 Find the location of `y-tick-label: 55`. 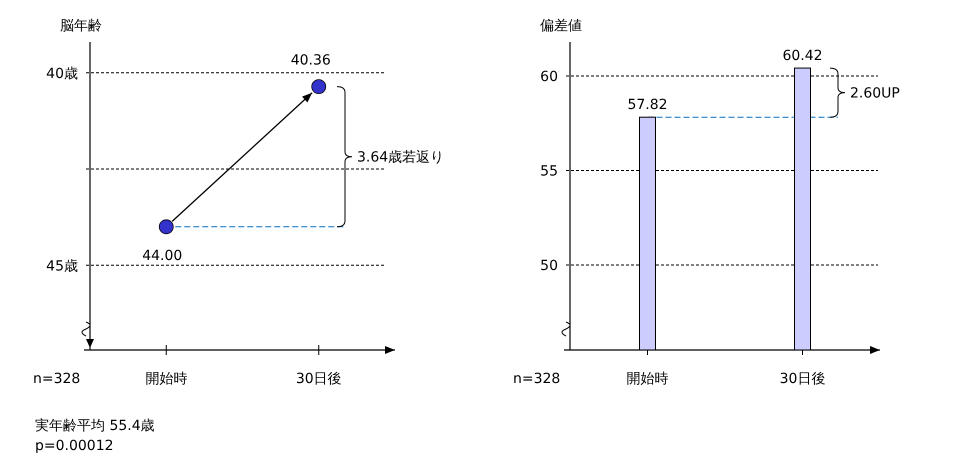

y-tick-label: 55 is located at coordinates (549, 171).